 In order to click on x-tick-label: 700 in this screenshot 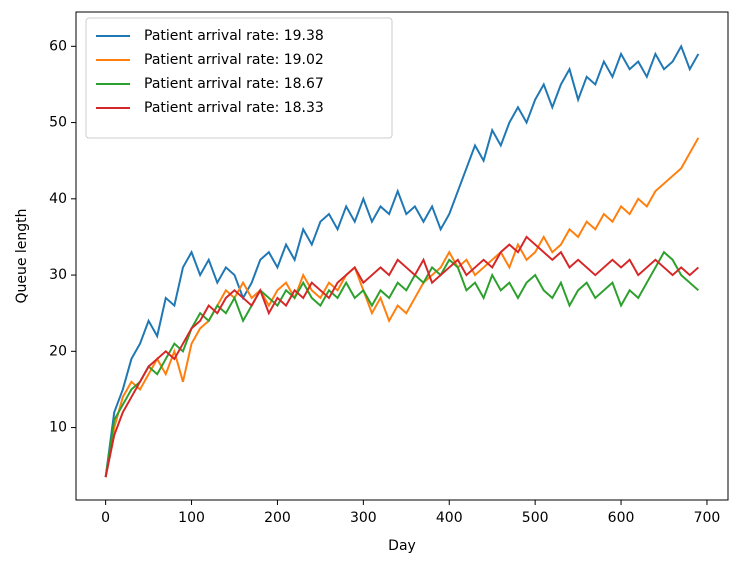, I will do `click(707, 518)`.